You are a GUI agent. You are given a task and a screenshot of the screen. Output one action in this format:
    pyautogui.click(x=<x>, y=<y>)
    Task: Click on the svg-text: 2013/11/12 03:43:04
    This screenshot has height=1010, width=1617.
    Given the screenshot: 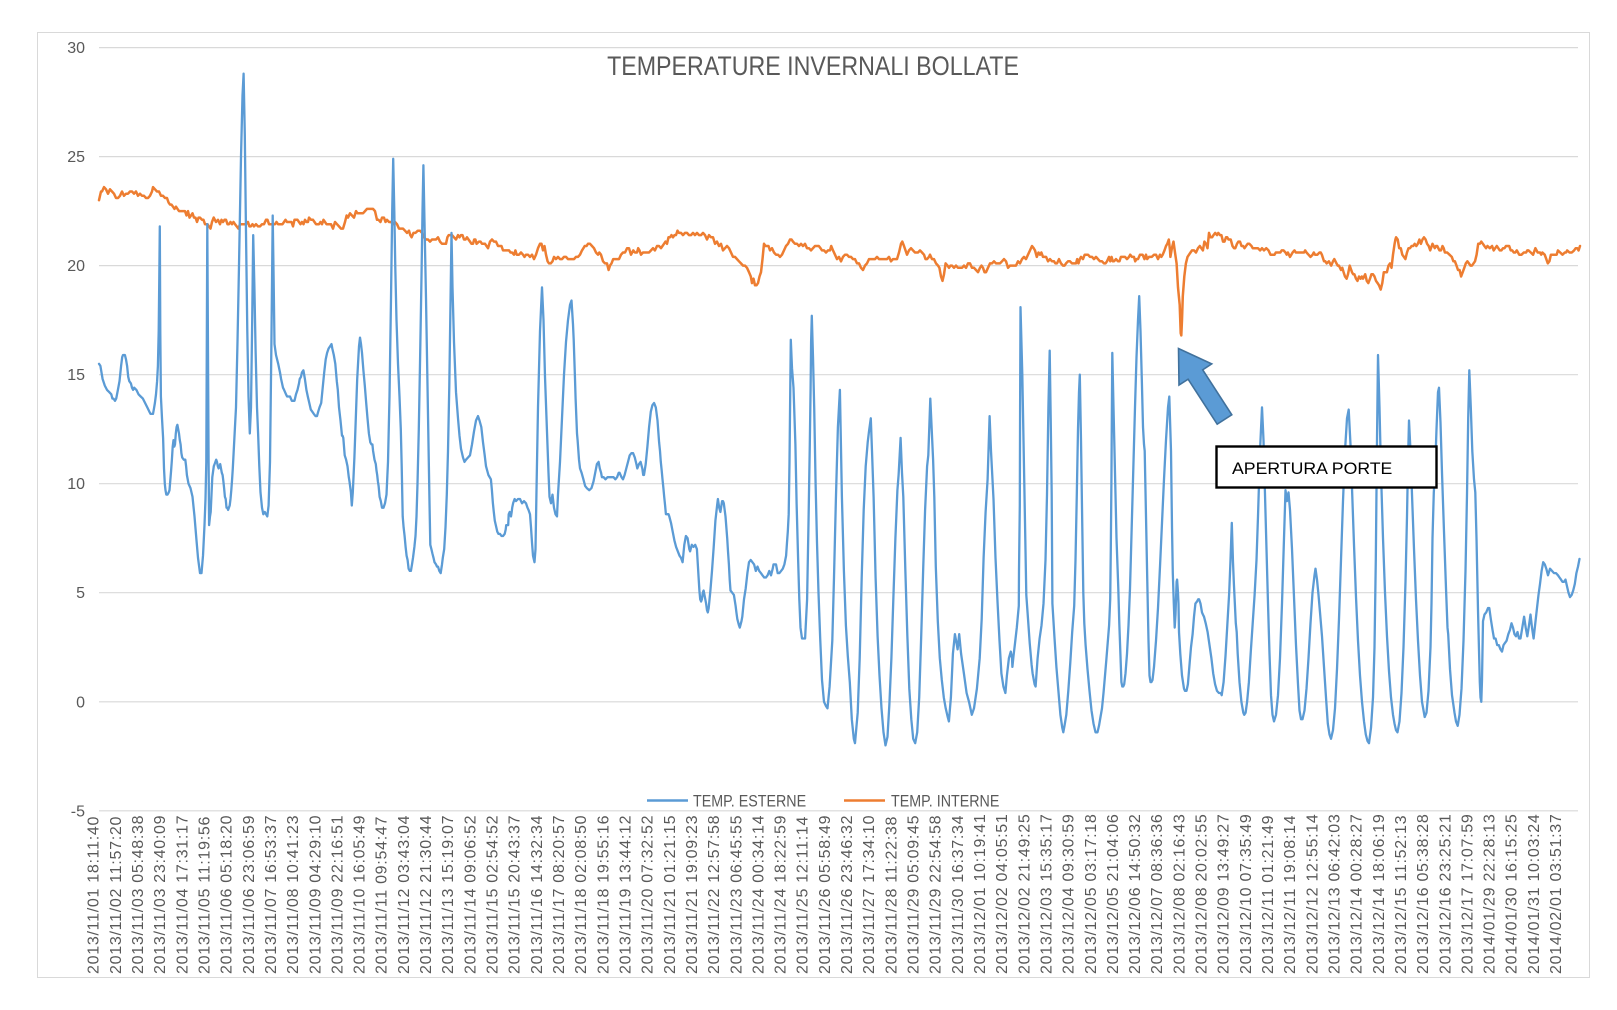 What is the action you would take?
    pyautogui.click(x=404, y=894)
    